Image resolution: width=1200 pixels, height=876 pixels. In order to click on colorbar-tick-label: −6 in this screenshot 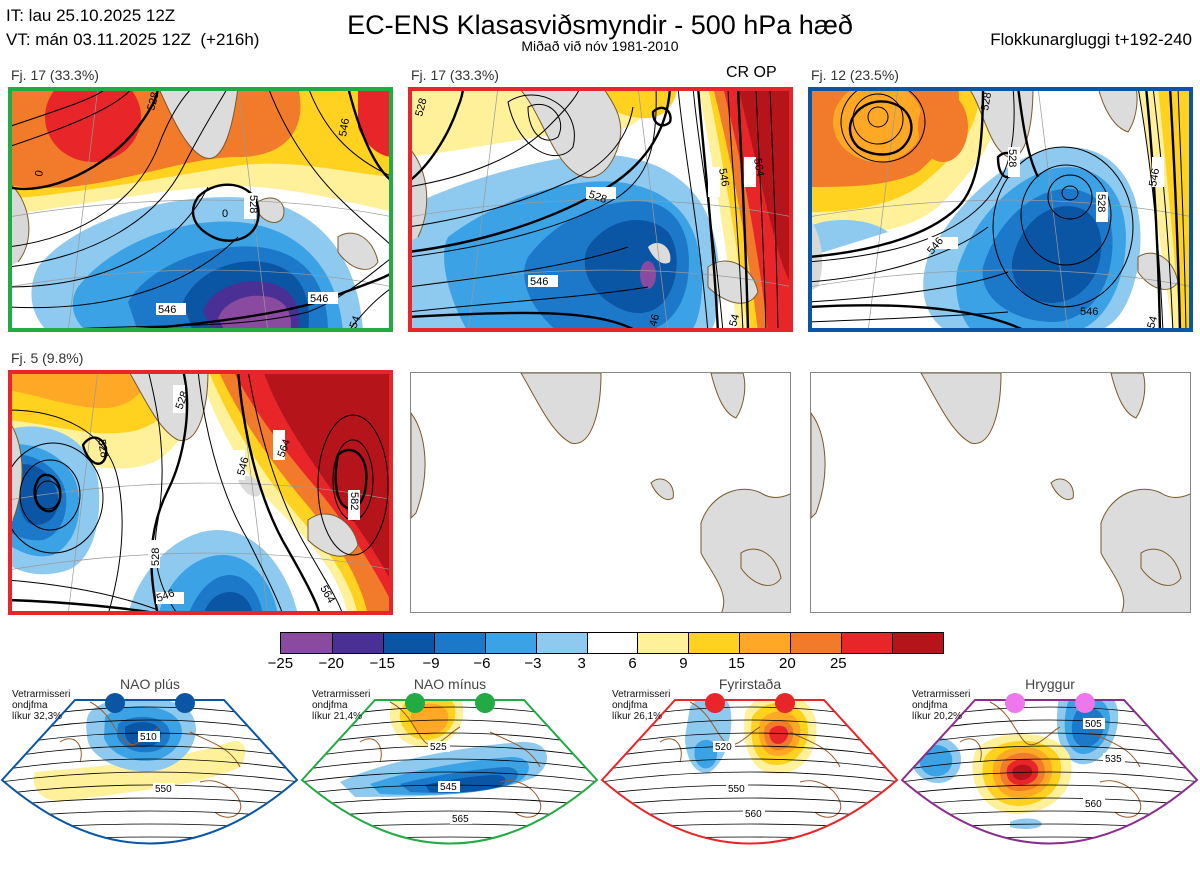, I will do `click(482, 663)`.